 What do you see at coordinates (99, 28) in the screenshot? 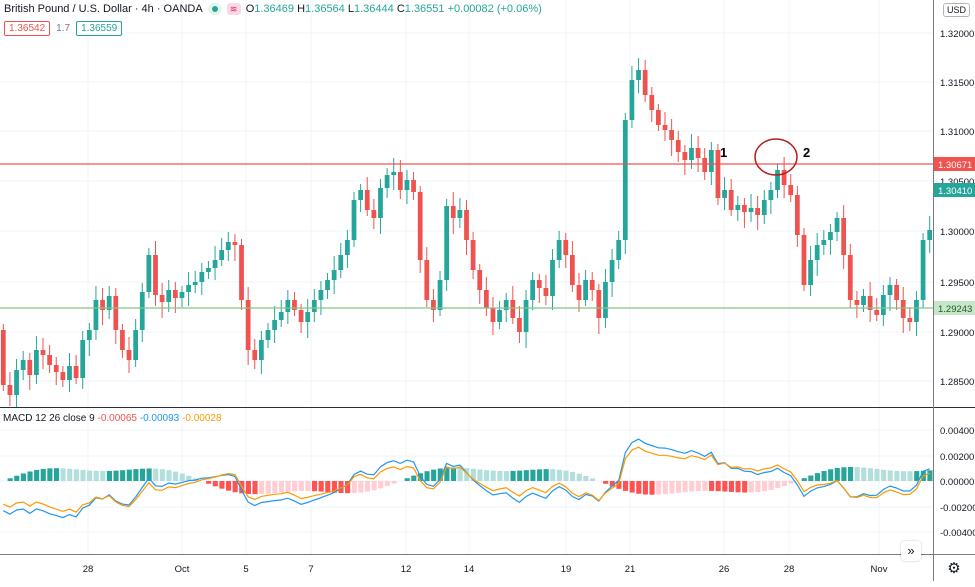
I see `buy-price-button: 1.36559` at bounding box center [99, 28].